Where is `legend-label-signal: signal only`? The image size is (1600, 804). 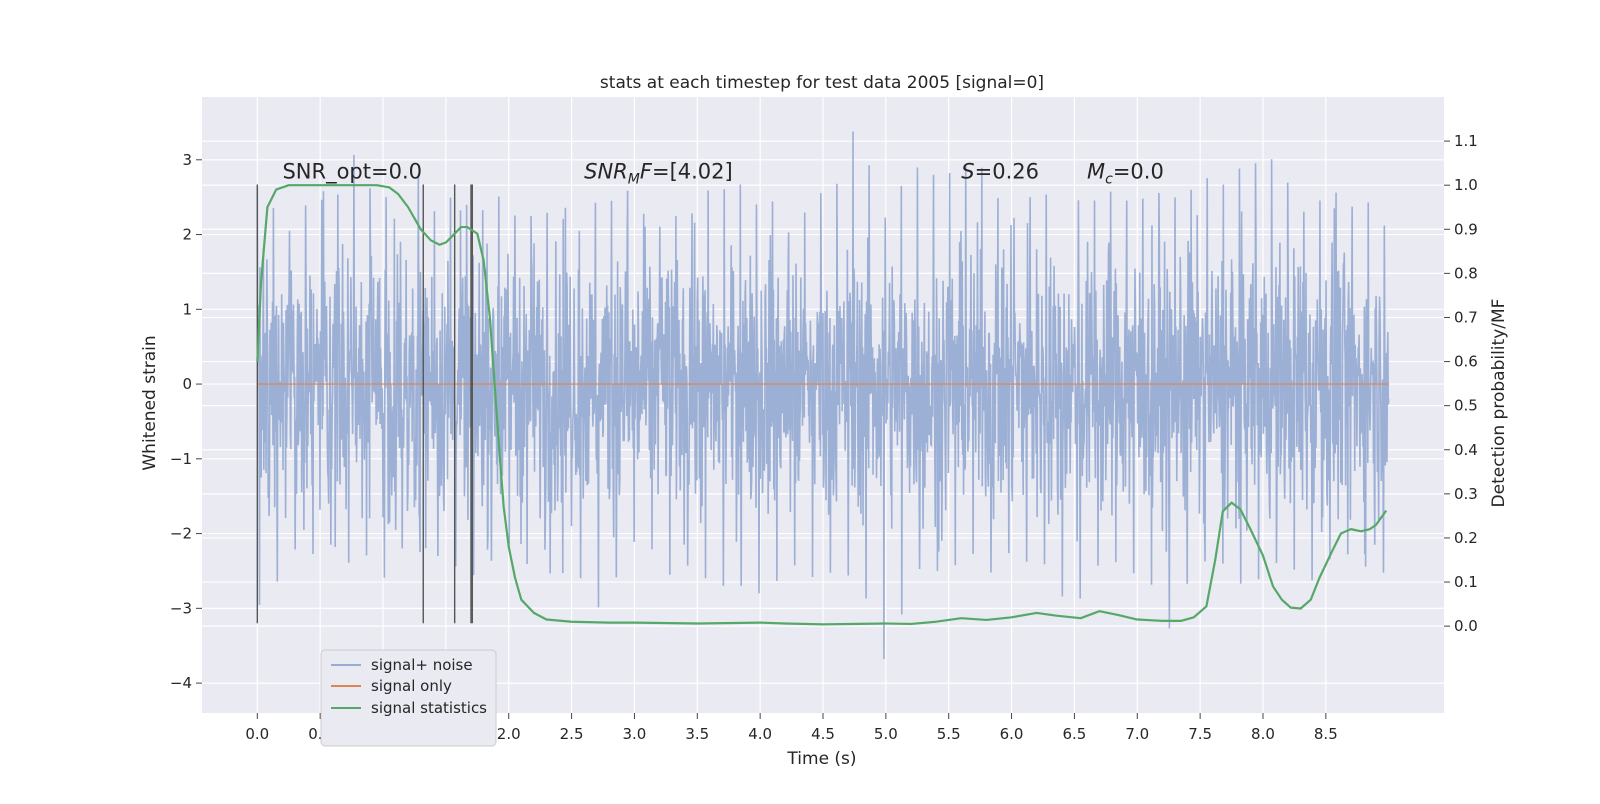 legend-label-signal: signal only is located at coordinates (411, 686).